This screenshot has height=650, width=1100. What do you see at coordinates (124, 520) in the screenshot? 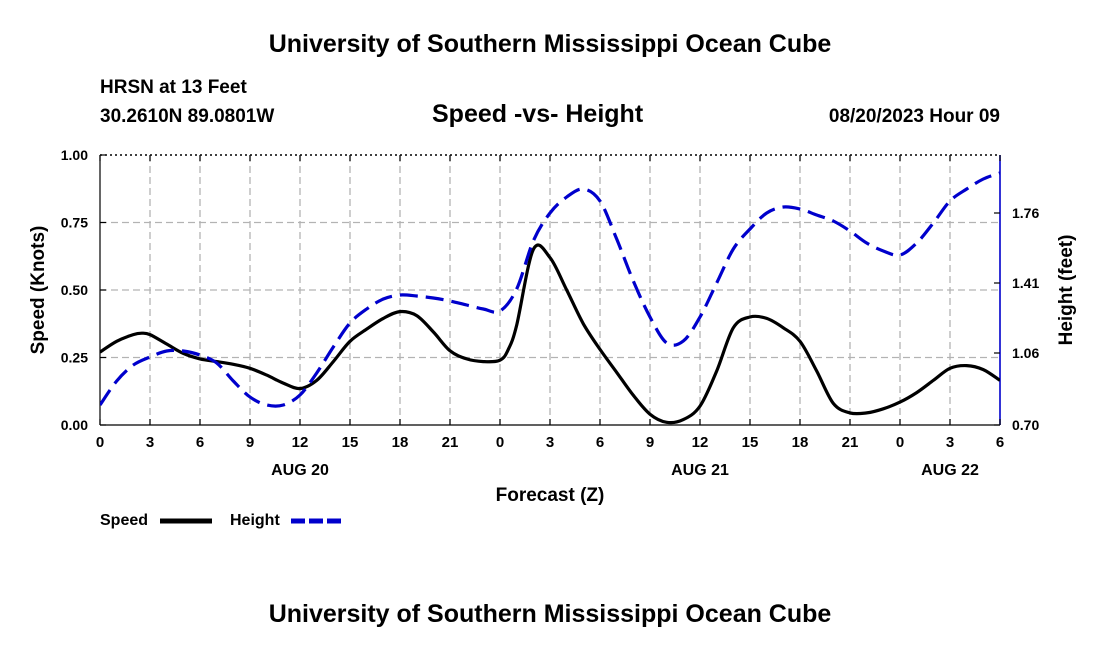
I see `legend-label-speed: Speed` at bounding box center [124, 520].